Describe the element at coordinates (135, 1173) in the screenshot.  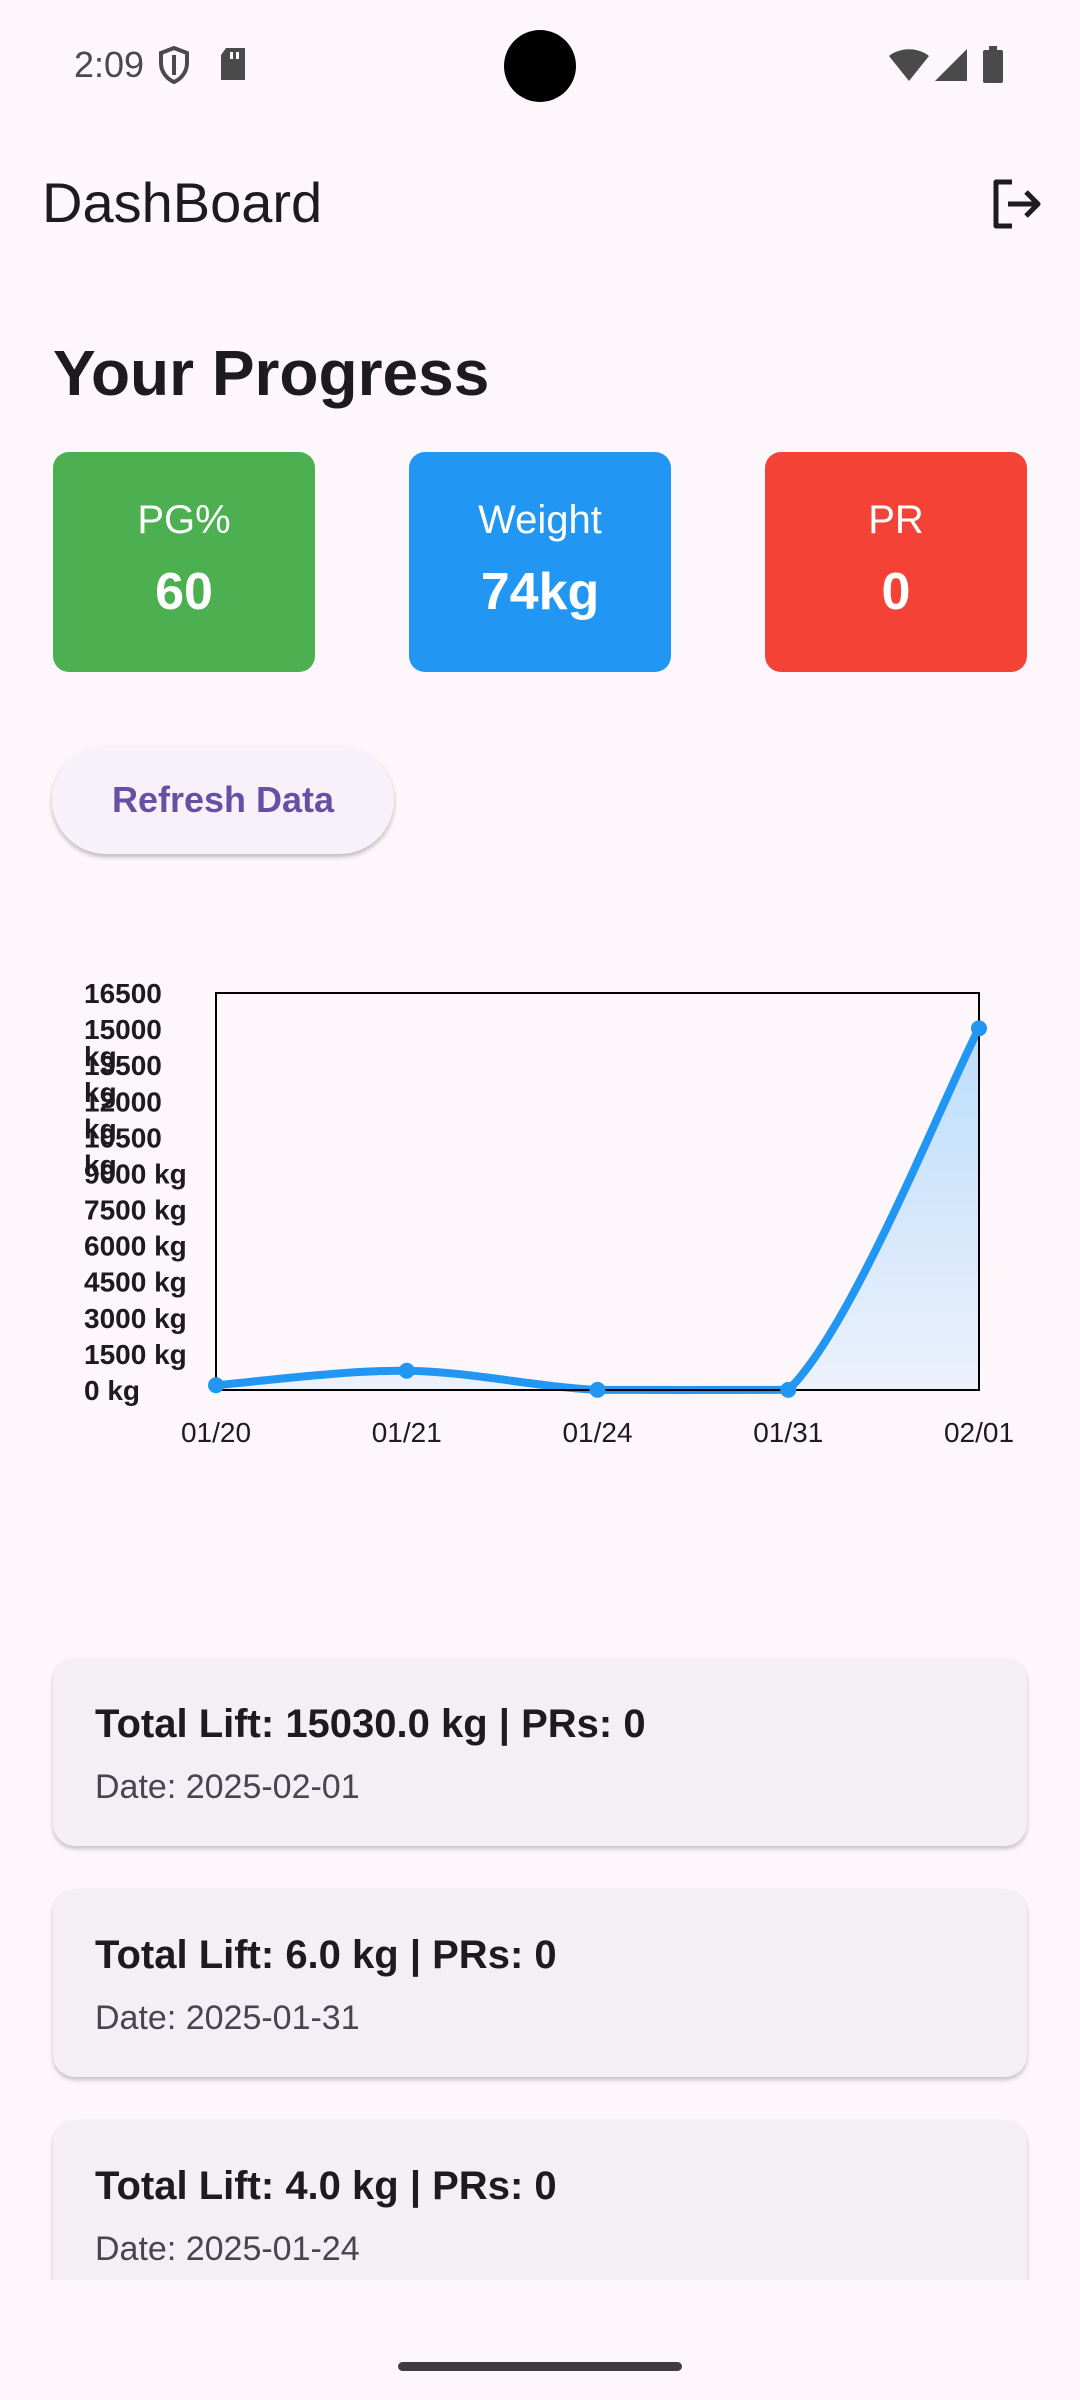
I see `y-tick-label: 9000 kg` at that location.